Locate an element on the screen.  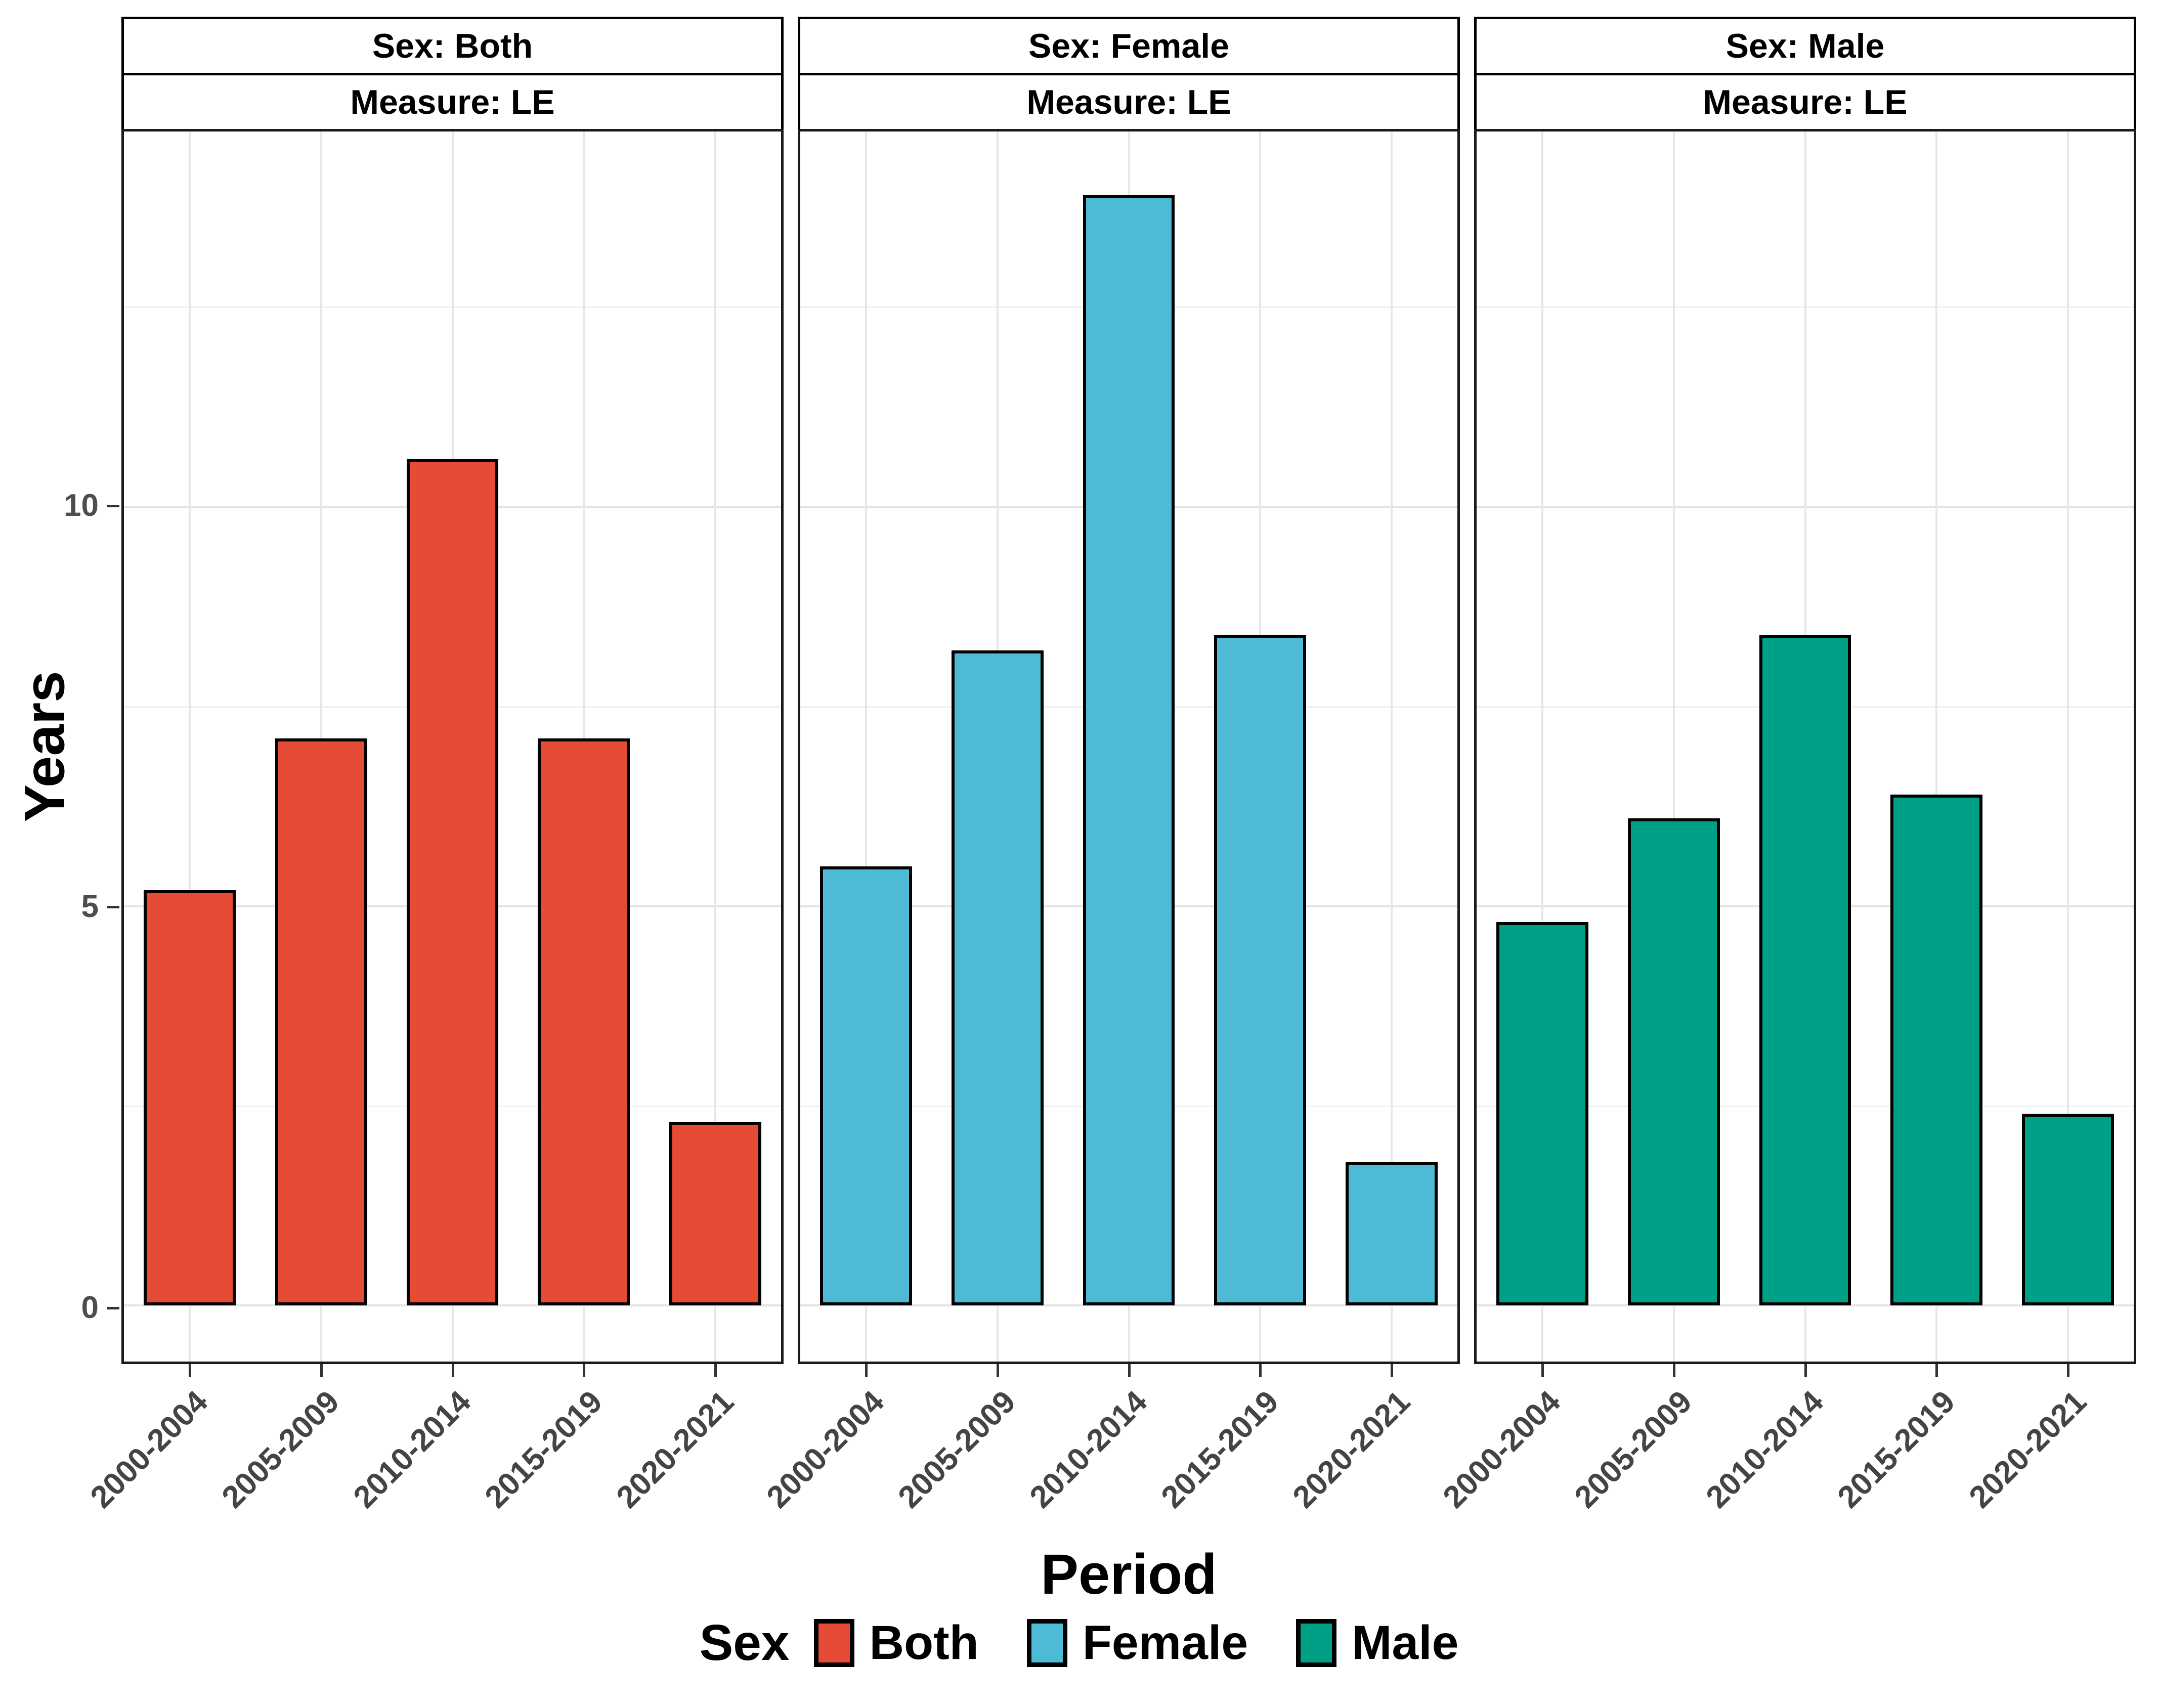
legend: Sex Both Female Male is located at coordinates (1079, 1643).